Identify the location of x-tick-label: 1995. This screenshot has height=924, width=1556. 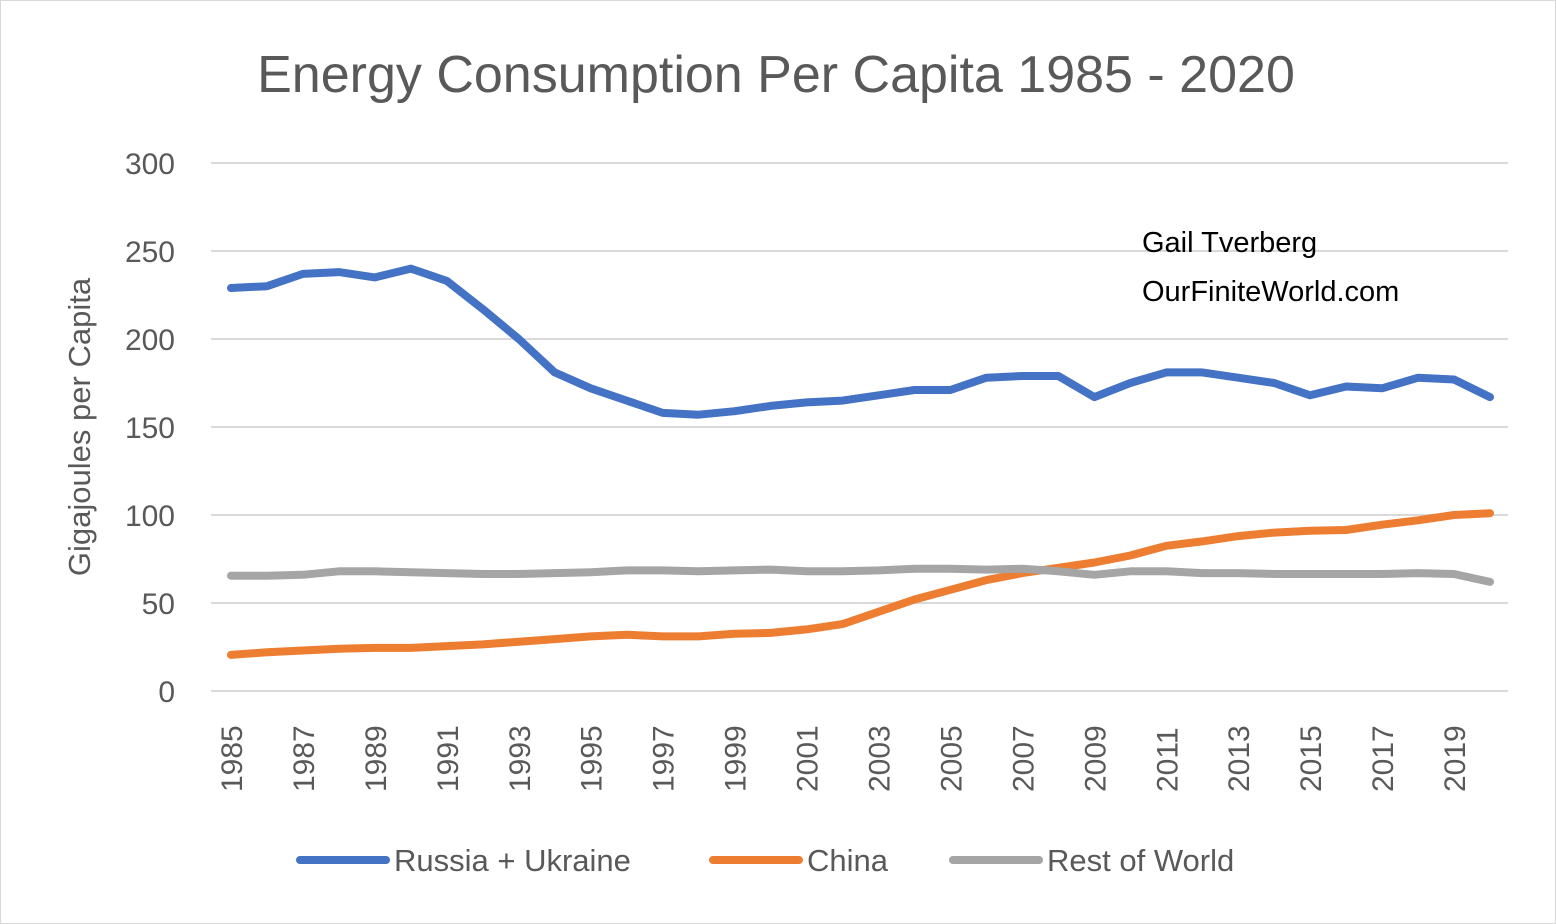
(592, 758).